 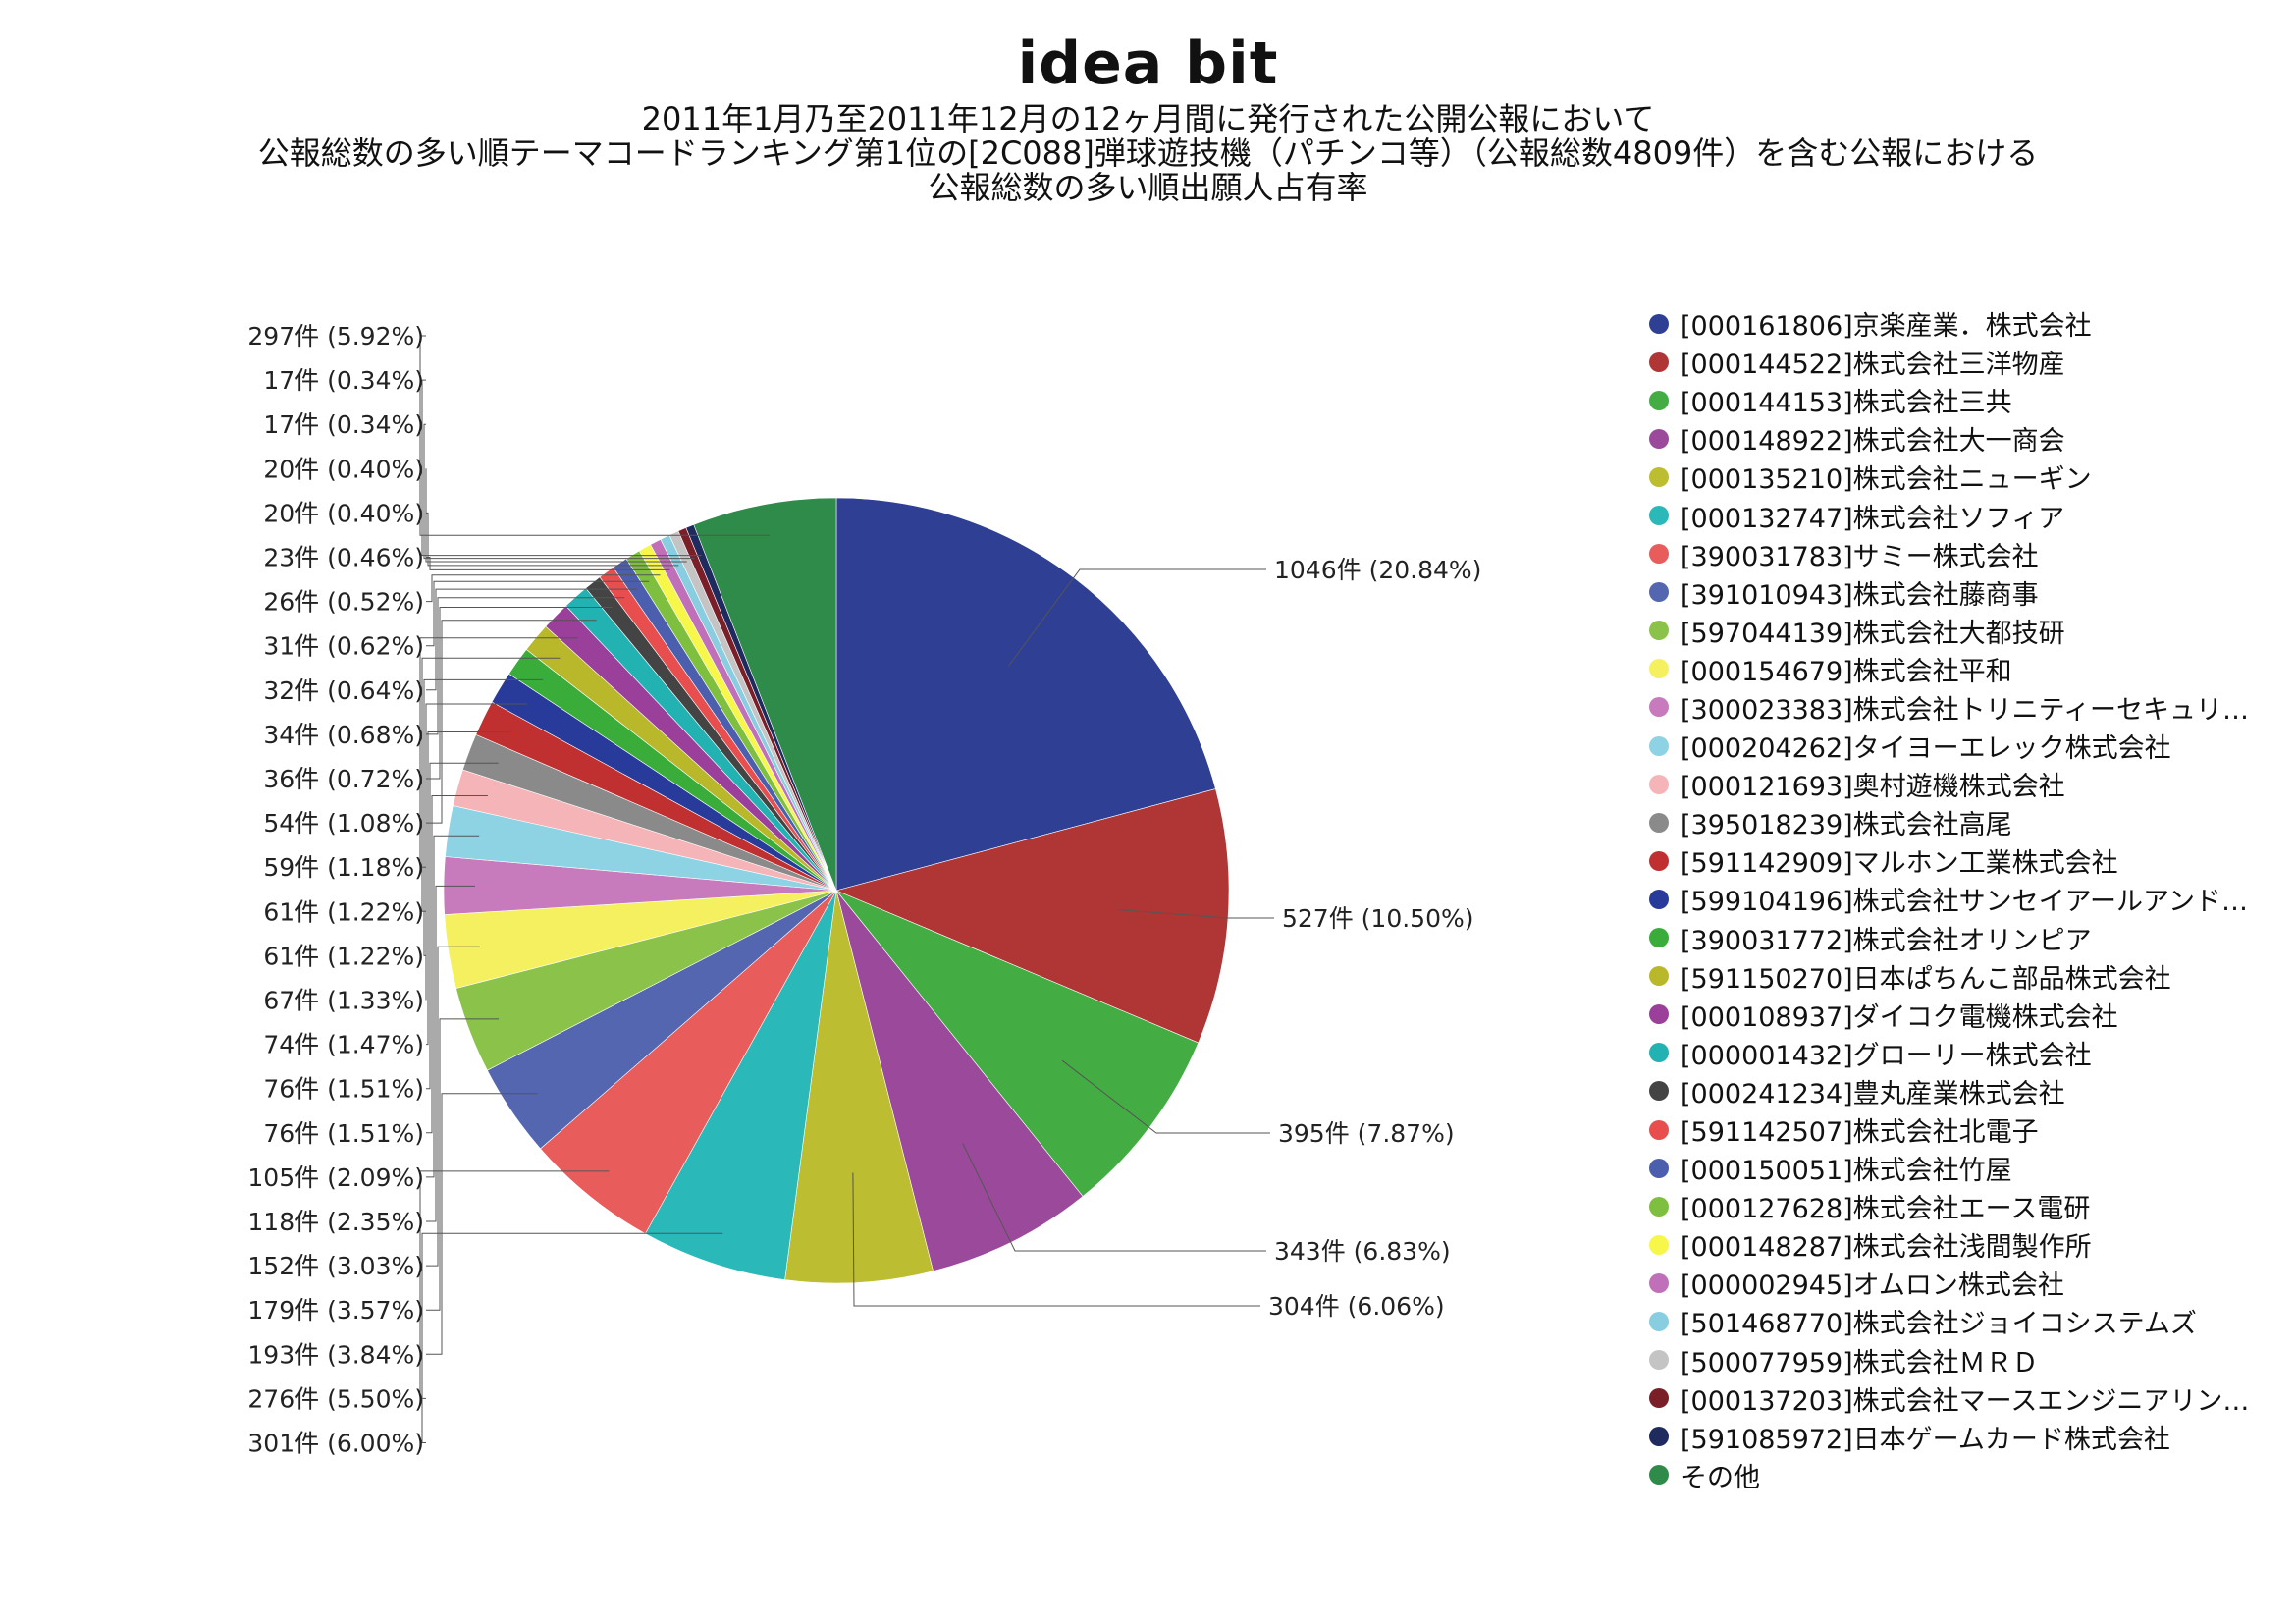 What do you see at coordinates (1963, 362) in the screenshot?
I see `legend-entry: [000144522]株式会社三洋物産` at bounding box center [1963, 362].